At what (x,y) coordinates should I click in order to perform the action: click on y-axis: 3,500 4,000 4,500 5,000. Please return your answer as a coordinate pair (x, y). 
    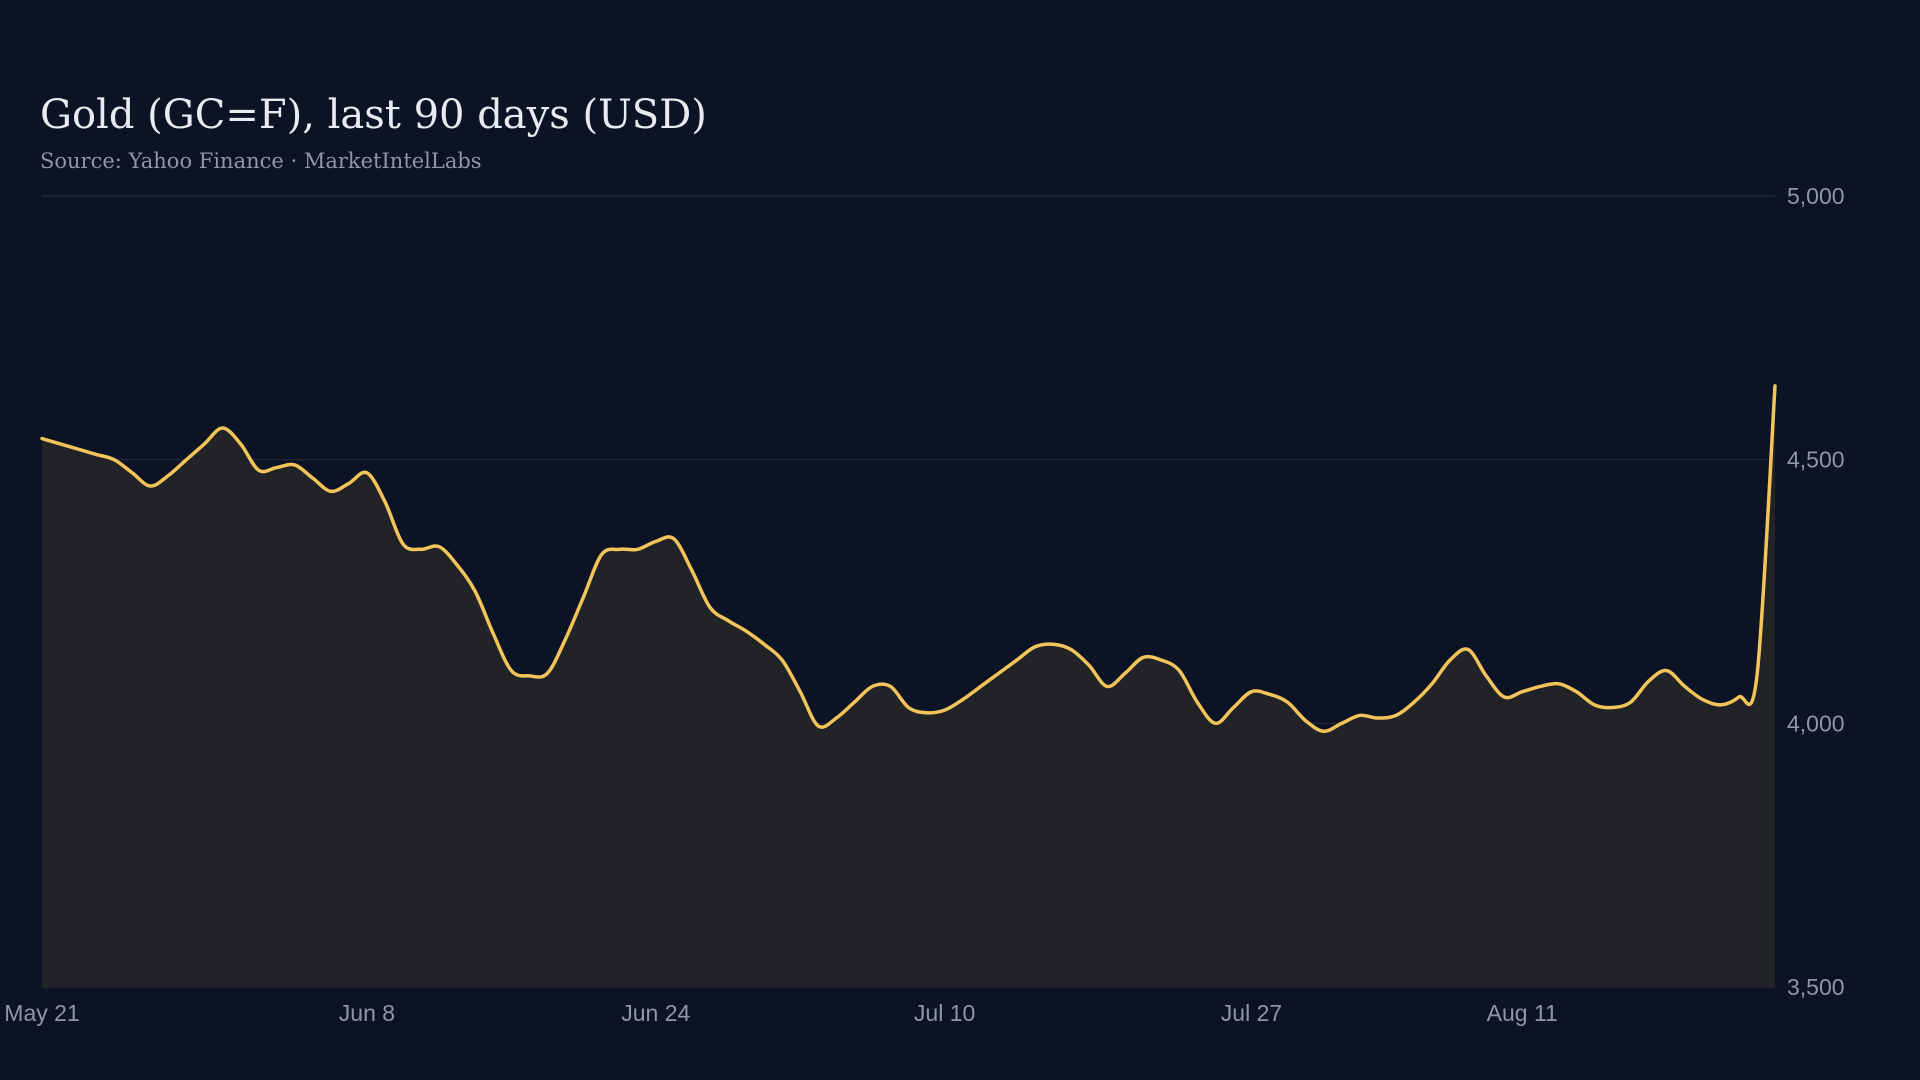
    Looking at the image, I should click on (1816, 591).